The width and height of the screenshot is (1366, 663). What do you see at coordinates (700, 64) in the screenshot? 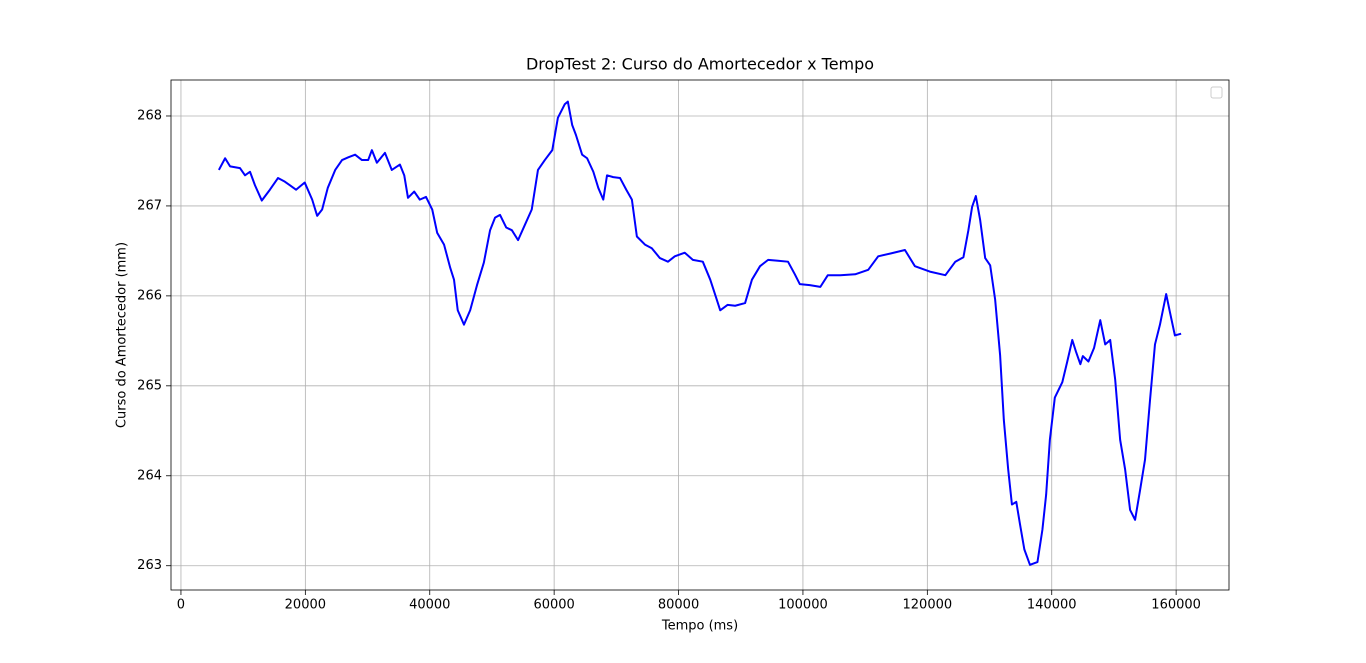
I see `chart-title: DropTest 2: Curso do Amortecedor x Tempo` at bounding box center [700, 64].